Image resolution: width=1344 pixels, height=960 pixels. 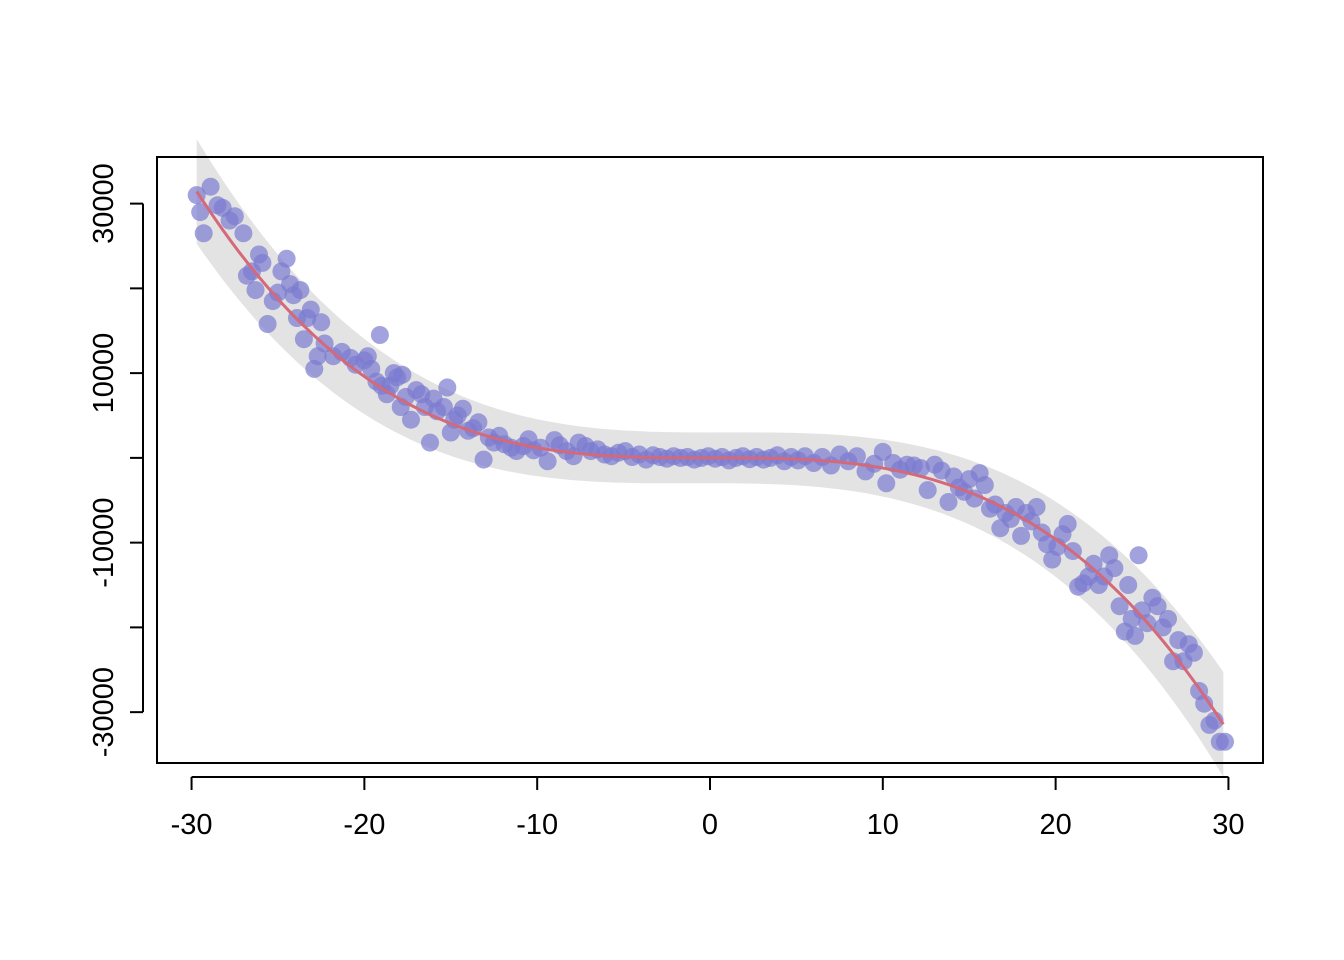 I want to click on x-tick-label: 0, so click(x=710, y=825).